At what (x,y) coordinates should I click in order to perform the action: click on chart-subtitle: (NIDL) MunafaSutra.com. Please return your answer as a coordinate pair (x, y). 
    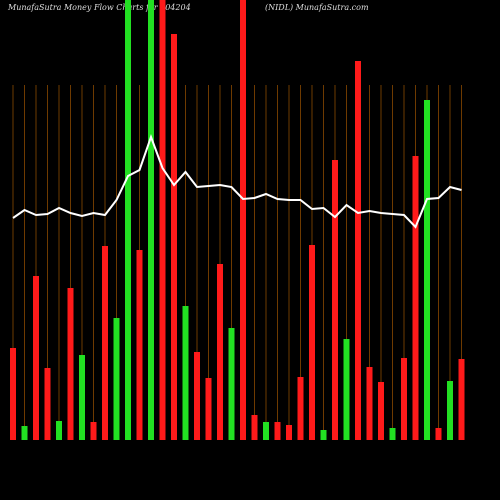
    Looking at the image, I should click on (317, 7).